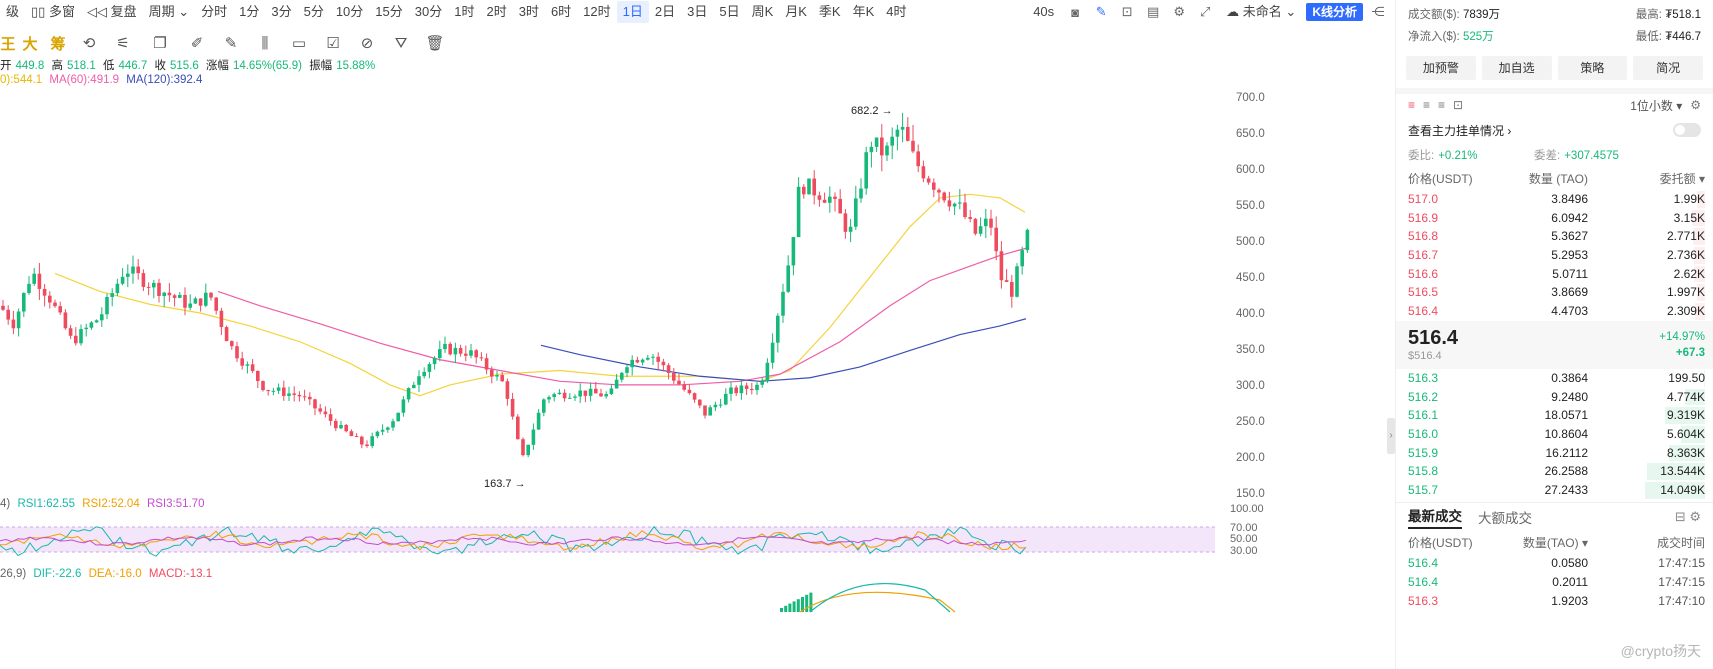  Describe the element at coordinates (281, 11) in the screenshot. I see `period-6: 3分` at that location.